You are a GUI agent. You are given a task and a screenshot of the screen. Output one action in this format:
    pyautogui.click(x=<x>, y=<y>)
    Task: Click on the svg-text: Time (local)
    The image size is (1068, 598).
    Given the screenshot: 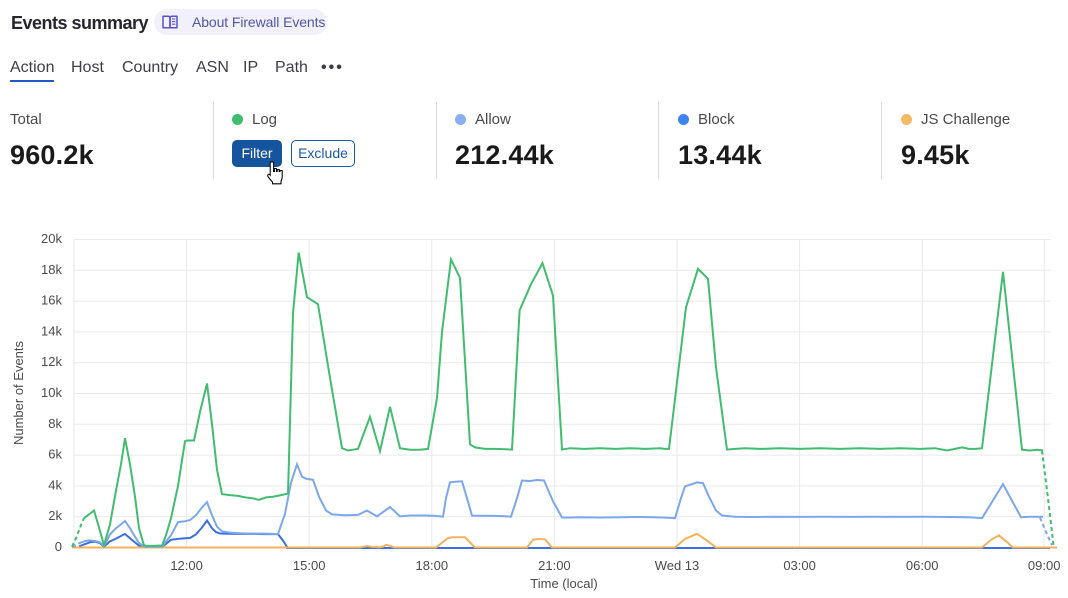 What is the action you would take?
    pyautogui.click(x=563, y=583)
    